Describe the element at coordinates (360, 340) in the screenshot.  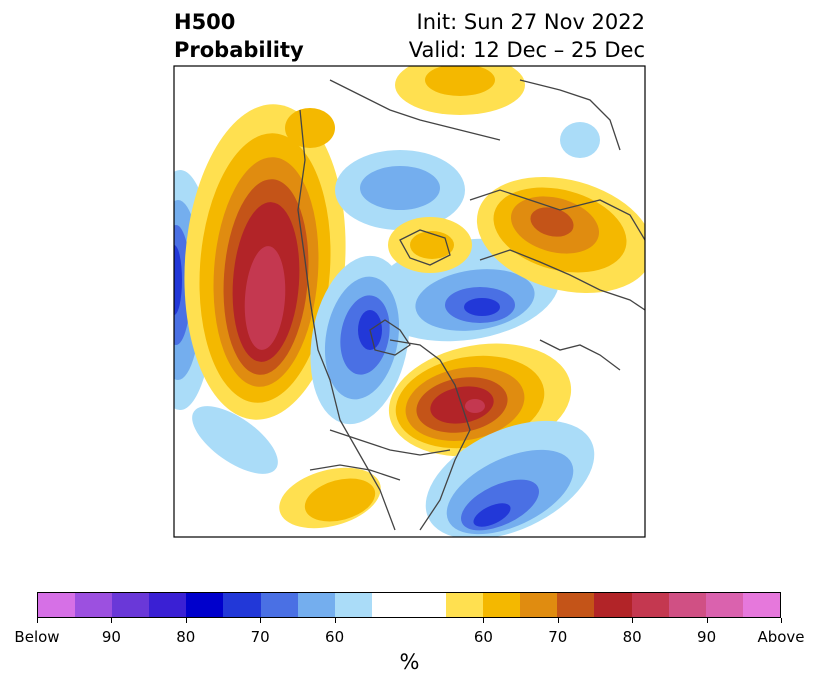
I see `anomaly-alaska-below` at that location.